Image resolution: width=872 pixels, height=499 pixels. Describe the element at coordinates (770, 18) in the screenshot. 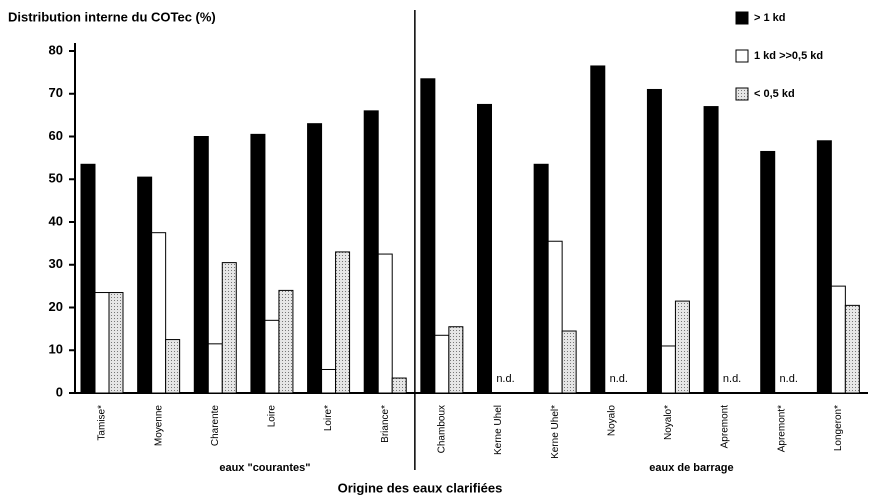

I see `legend-label: > 1 kd` at that location.